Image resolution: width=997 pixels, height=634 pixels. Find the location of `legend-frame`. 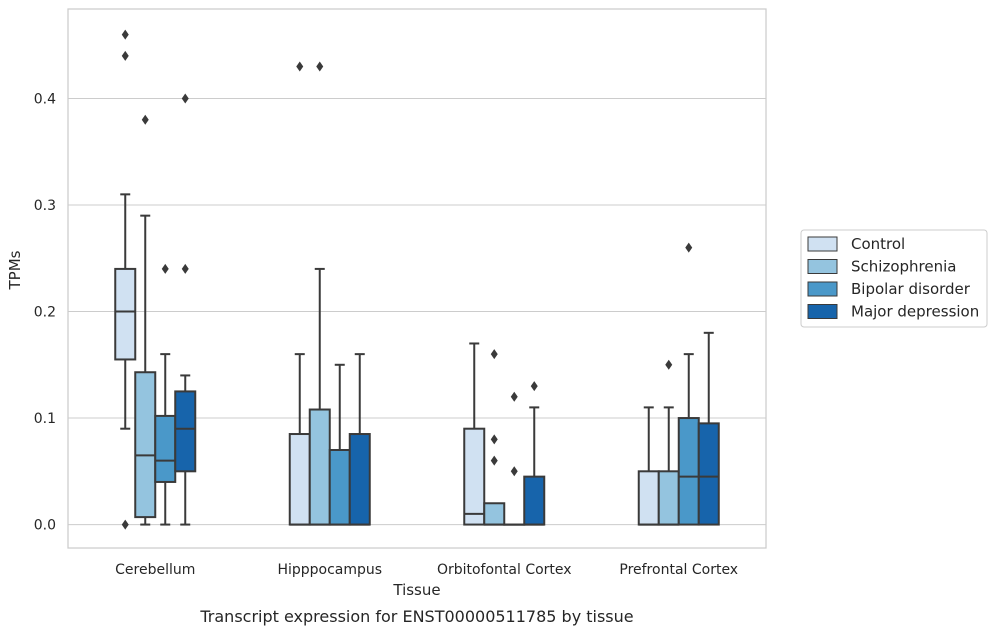

legend-frame is located at coordinates (894, 278).